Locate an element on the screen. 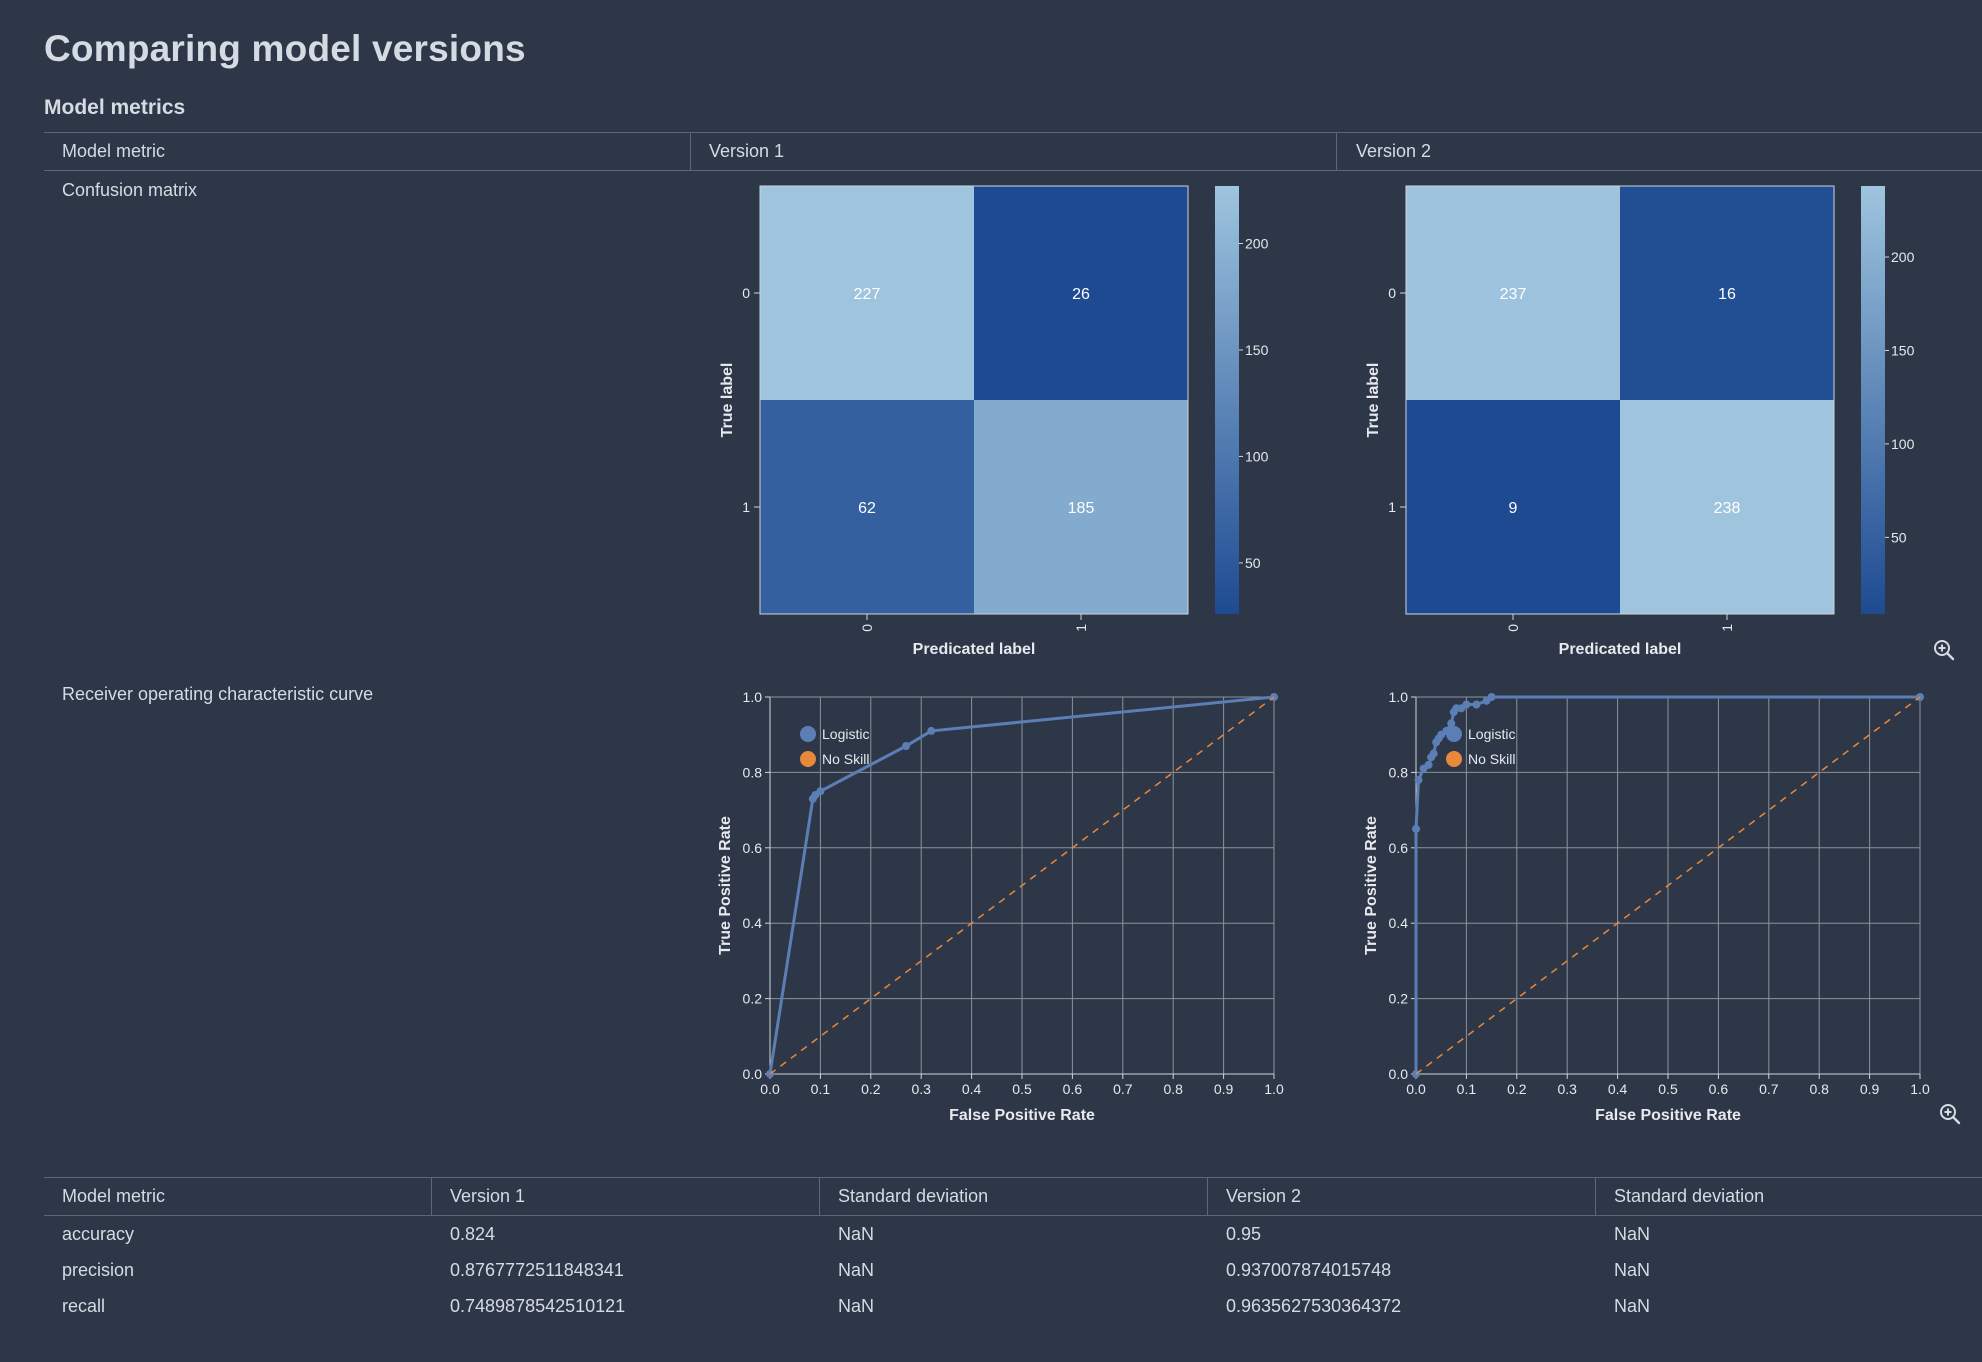 The width and height of the screenshot is (1982, 1362). section-title: Model metrics is located at coordinates (115, 107).